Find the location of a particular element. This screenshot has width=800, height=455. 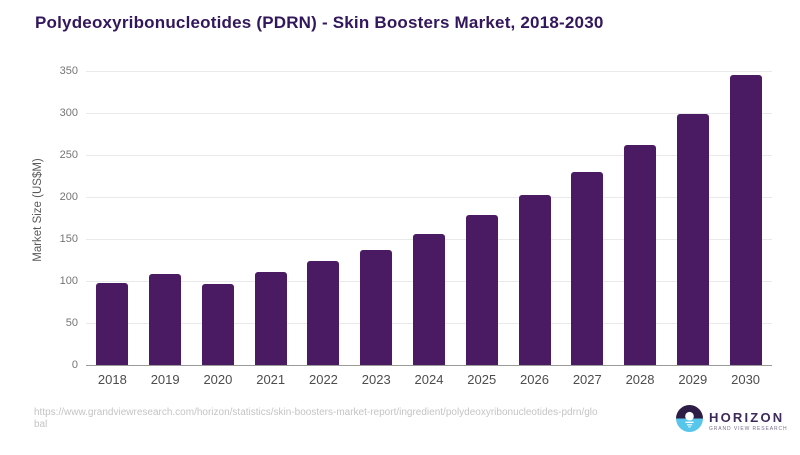

bar-2019 is located at coordinates (165, 319).